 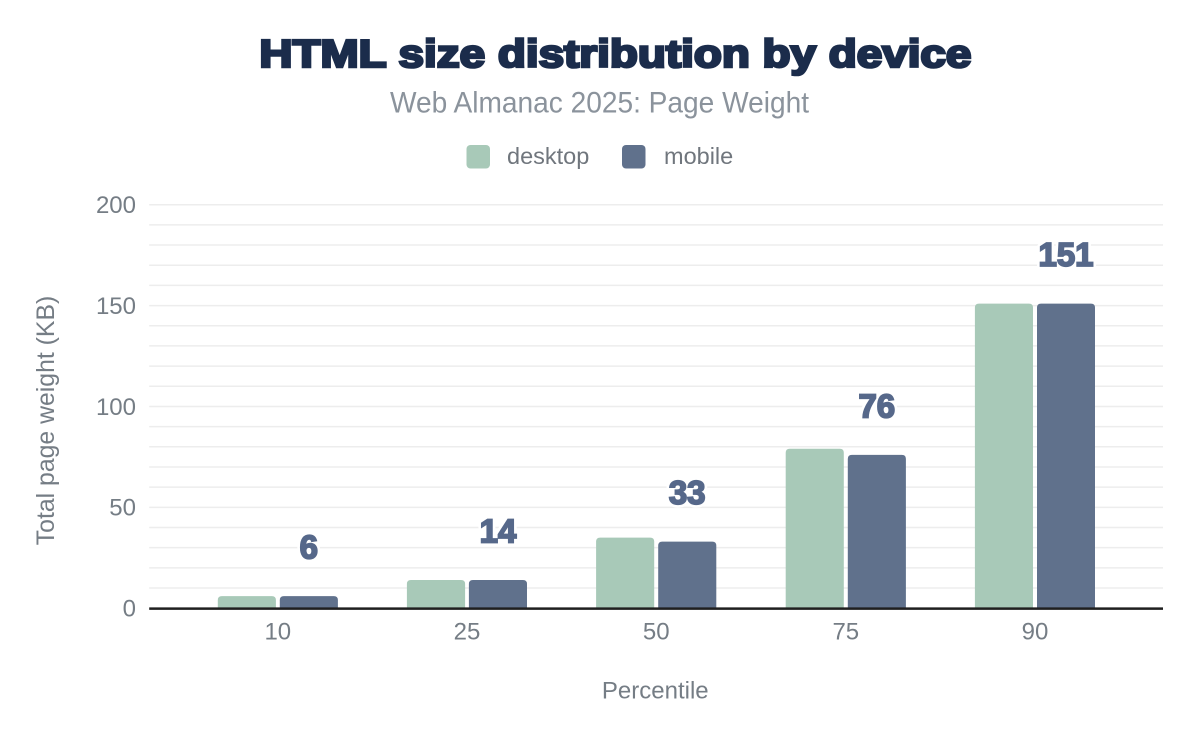 What do you see at coordinates (277, 631) in the screenshot?
I see `svg-text: 10` at bounding box center [277, 631].